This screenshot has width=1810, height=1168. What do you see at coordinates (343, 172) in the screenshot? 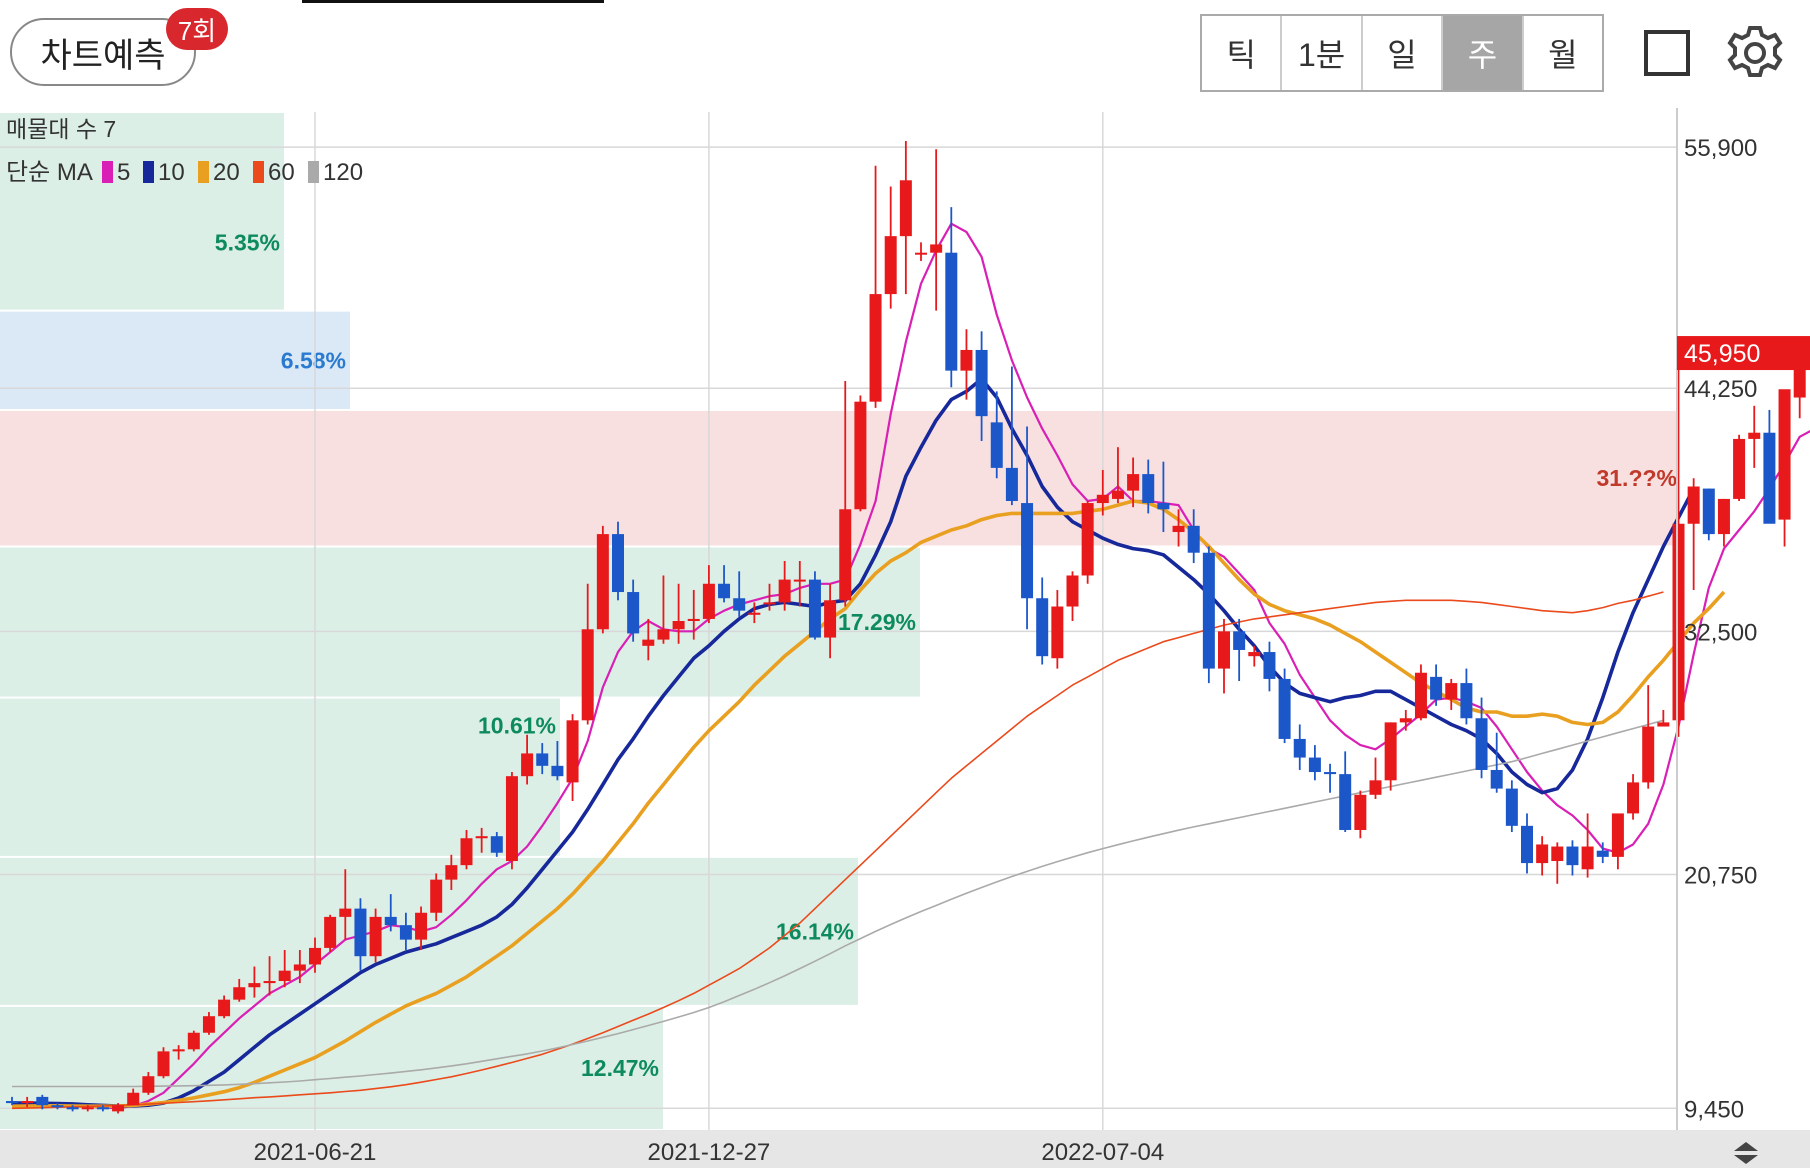
I see `ma-legend-period: 120` at bounding box center [343, 172].